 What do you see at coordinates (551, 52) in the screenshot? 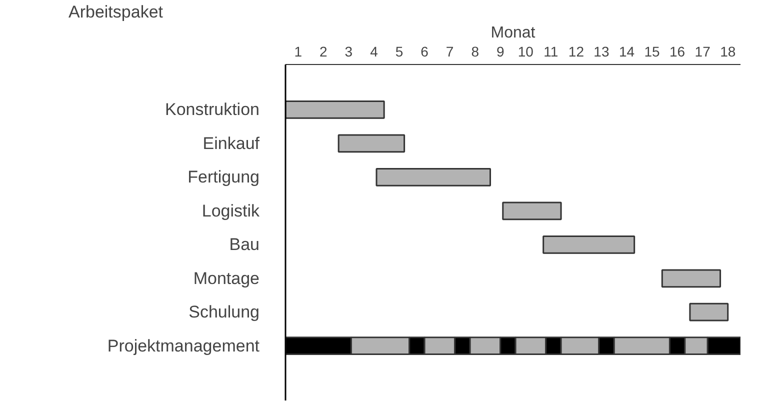
I see `x-tick-label: 11` at bounding box center [551, 52].